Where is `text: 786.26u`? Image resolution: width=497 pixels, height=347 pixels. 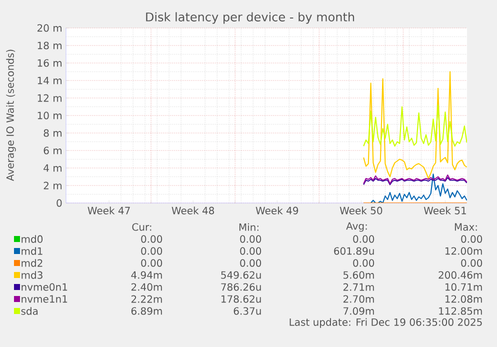
text: 786.26u is located at coordinates (241, 287).